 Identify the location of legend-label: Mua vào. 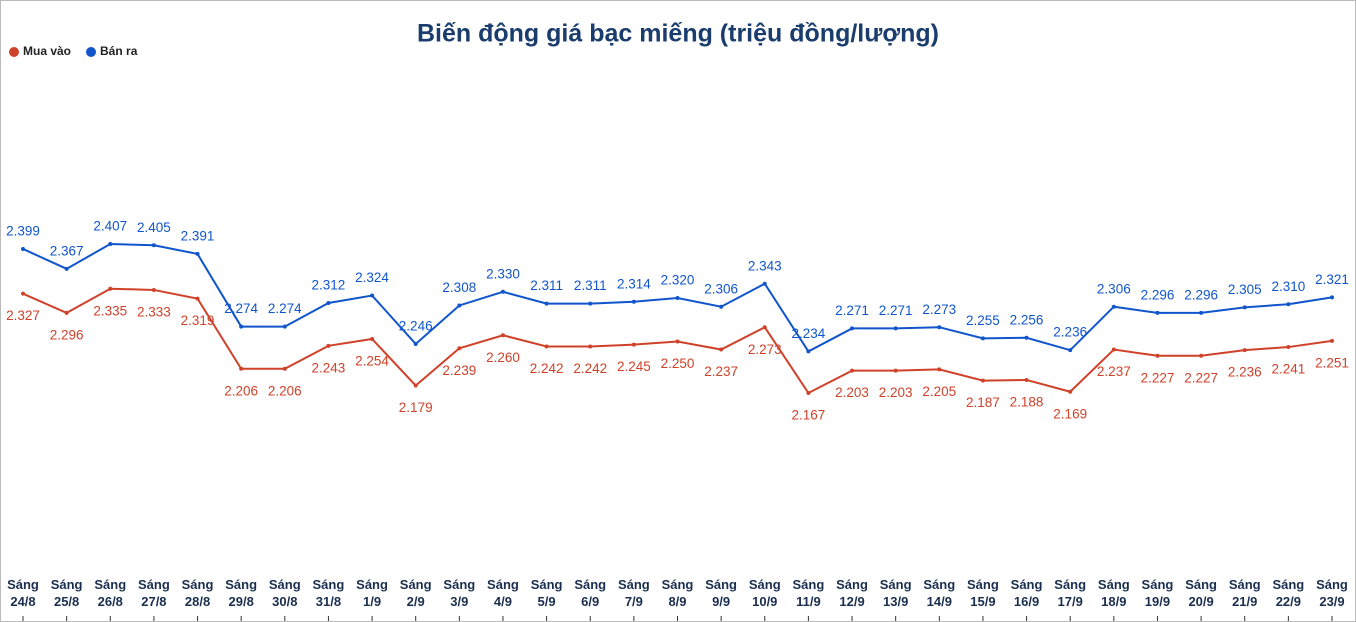
(47, 51).